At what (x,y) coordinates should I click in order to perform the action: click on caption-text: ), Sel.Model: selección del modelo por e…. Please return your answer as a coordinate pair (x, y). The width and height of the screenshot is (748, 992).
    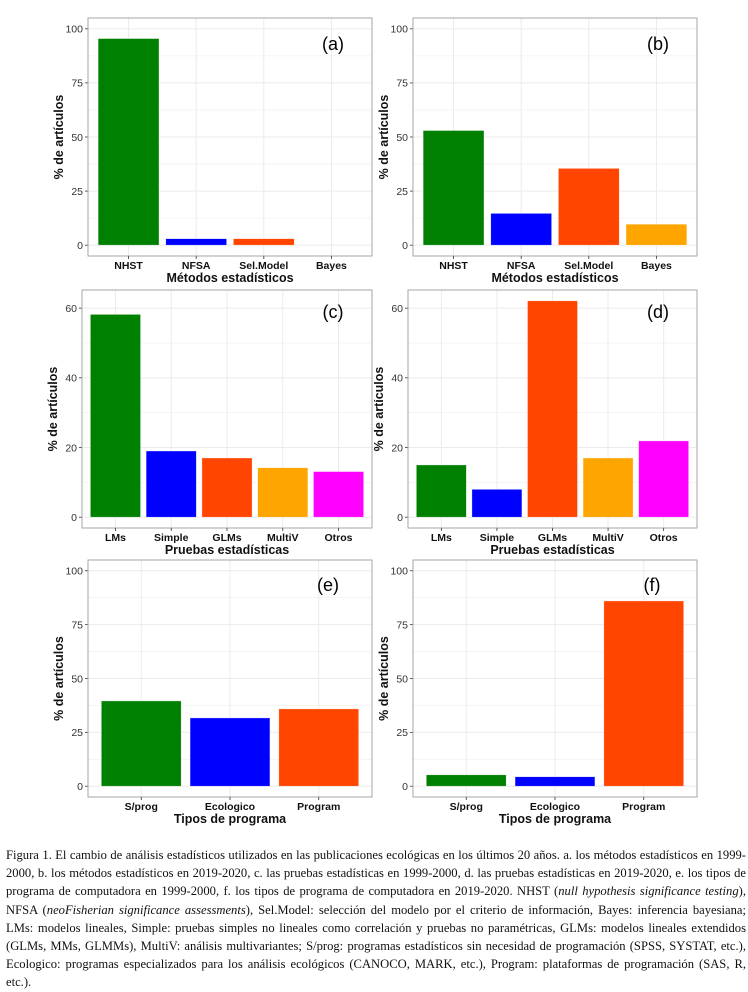
    Looking at the image, I should click on (376, 946).